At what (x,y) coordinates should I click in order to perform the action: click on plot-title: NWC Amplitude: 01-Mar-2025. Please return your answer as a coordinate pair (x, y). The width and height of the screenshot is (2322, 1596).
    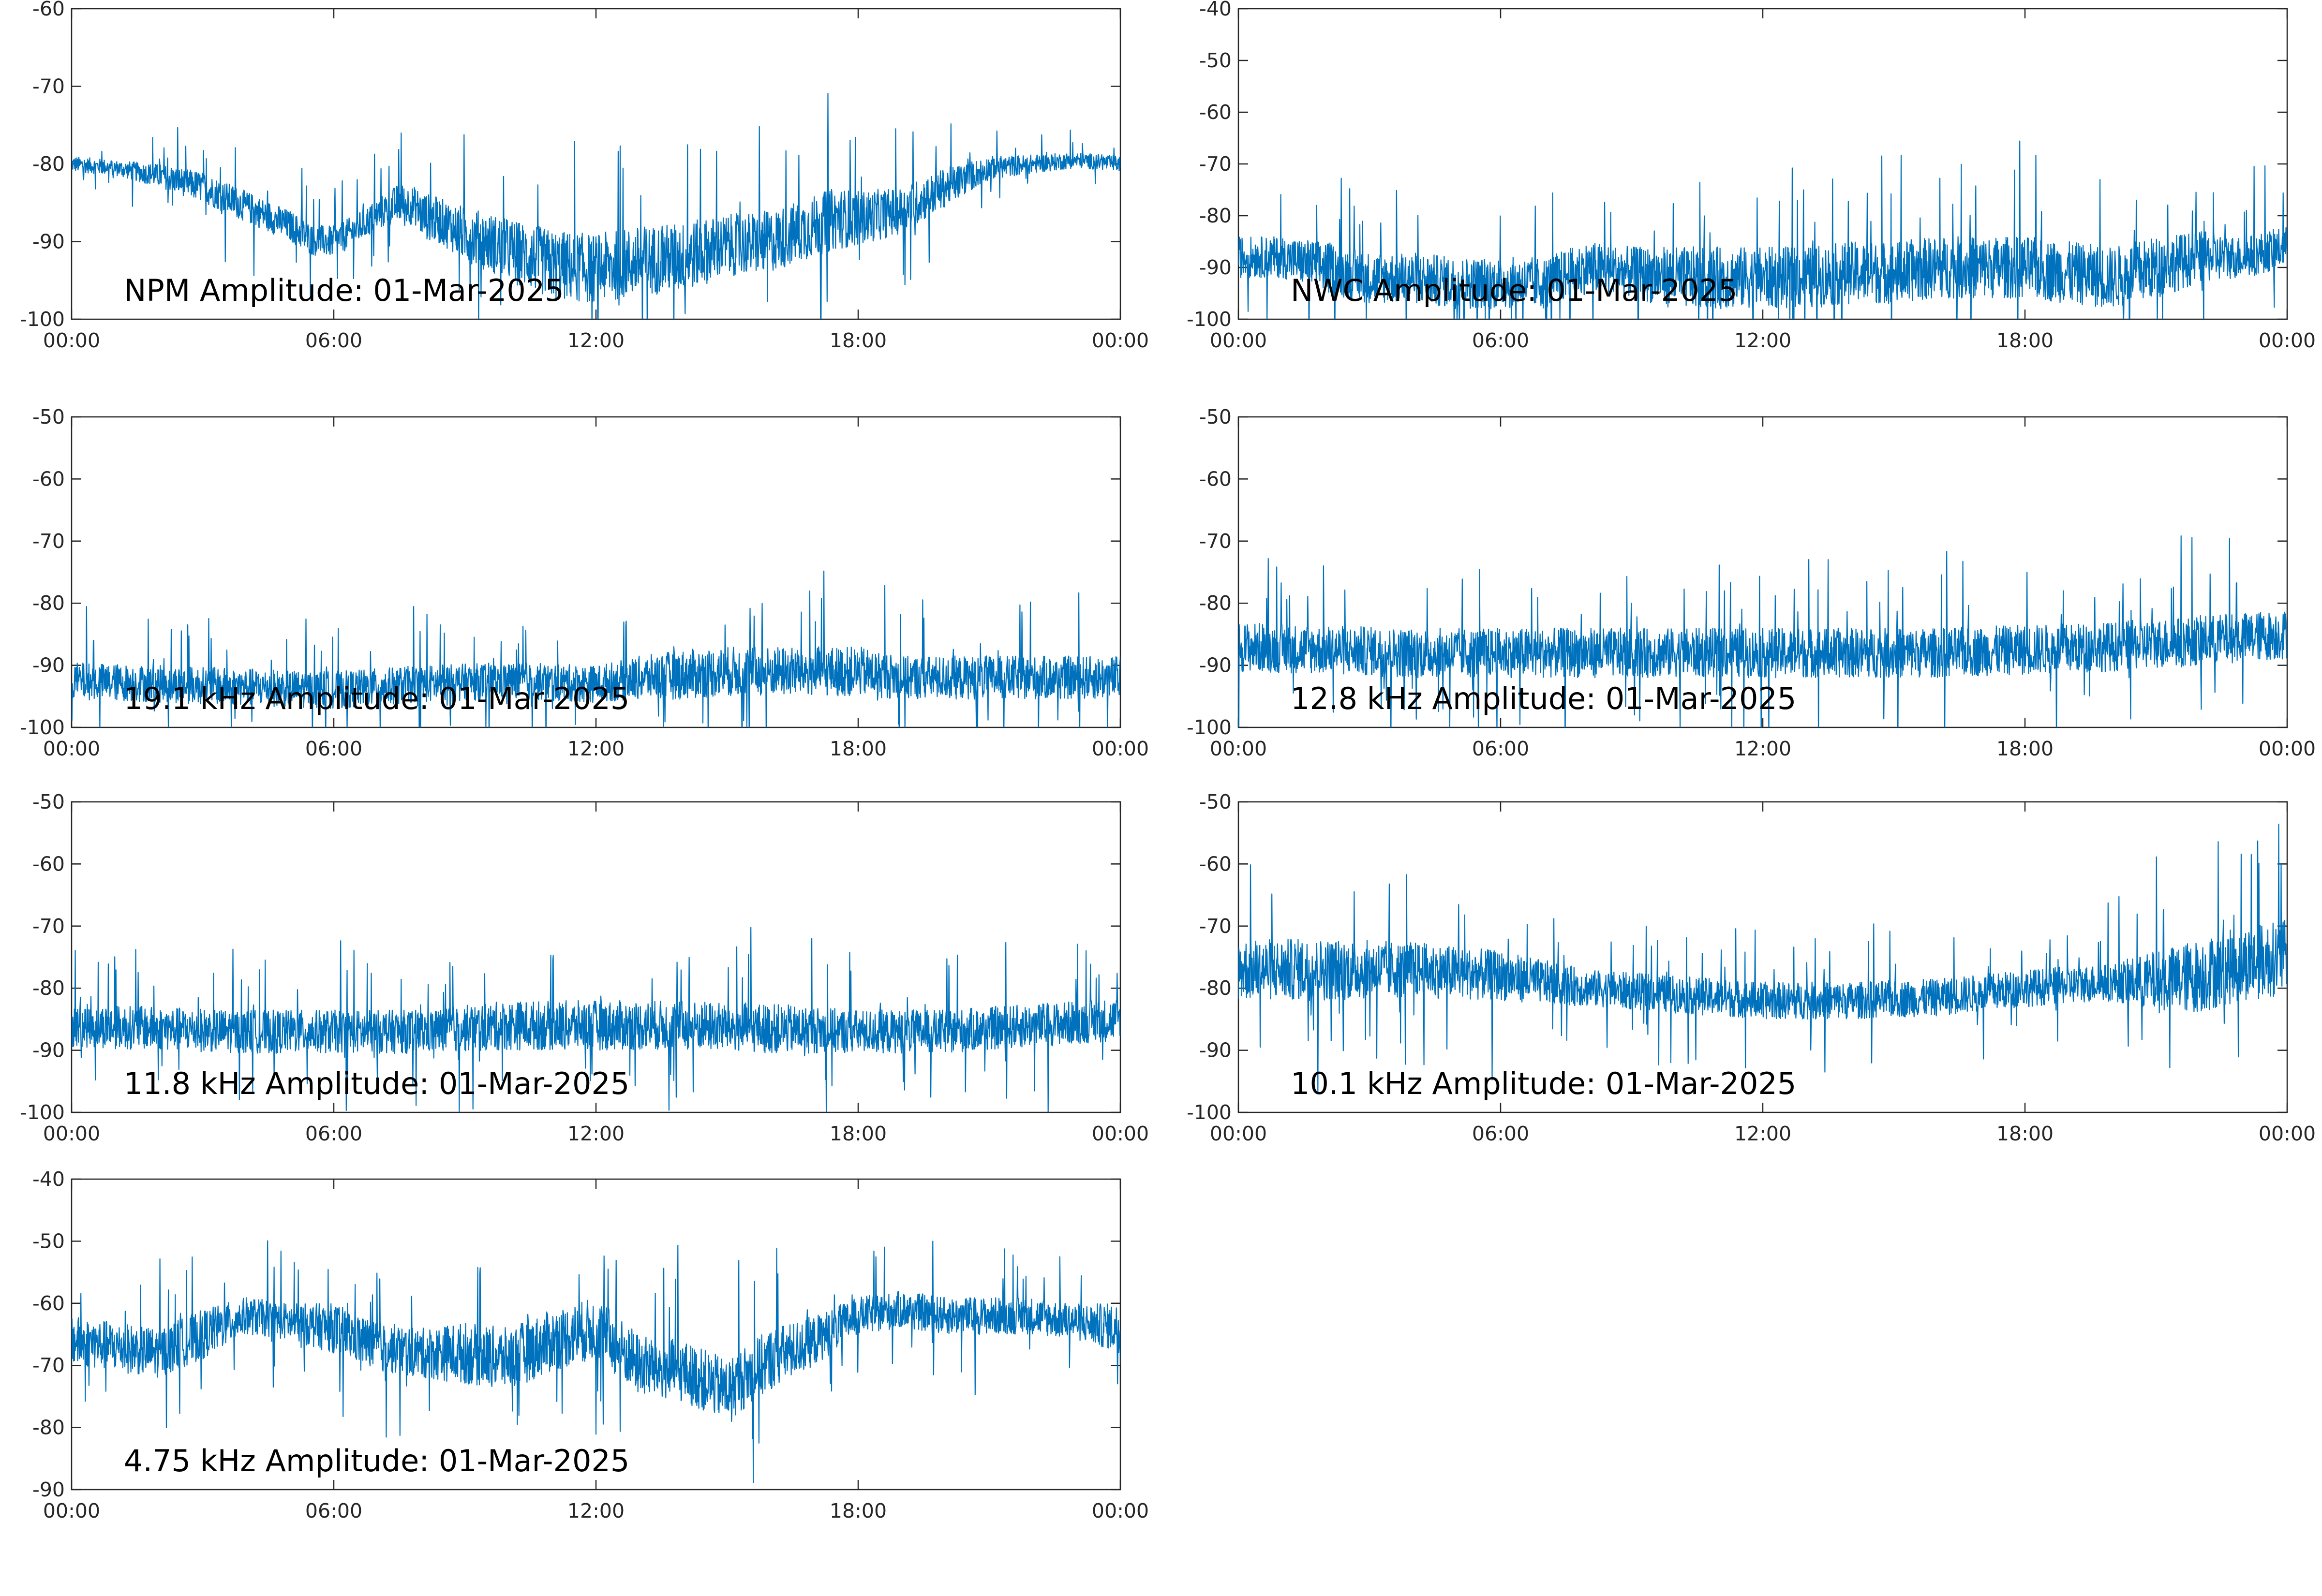
    Looking at the image, I should click on (1514, 290).